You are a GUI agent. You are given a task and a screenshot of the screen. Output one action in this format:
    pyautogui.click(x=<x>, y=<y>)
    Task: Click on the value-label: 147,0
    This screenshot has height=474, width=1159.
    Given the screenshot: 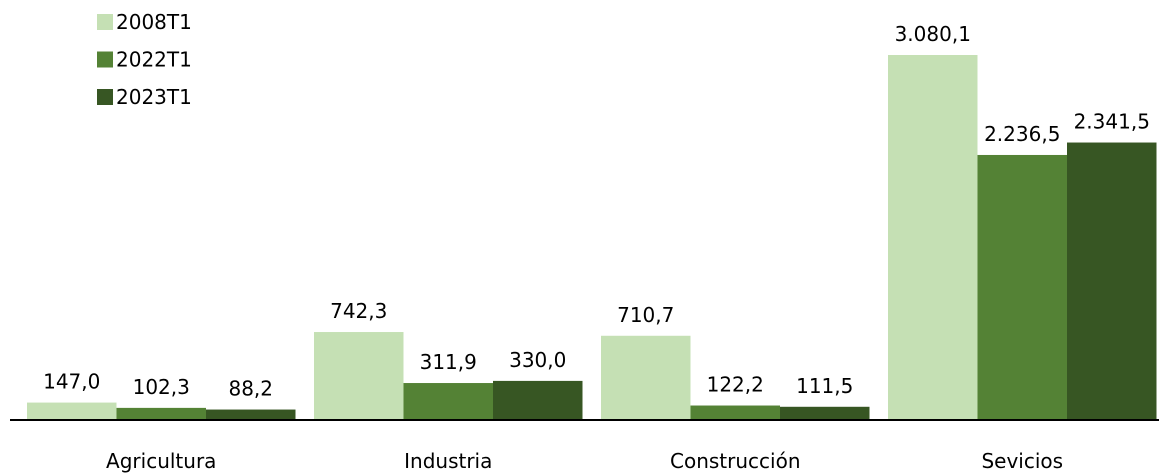 What is the action you would take?
    pyautogui.click(x=71, y=382)
    